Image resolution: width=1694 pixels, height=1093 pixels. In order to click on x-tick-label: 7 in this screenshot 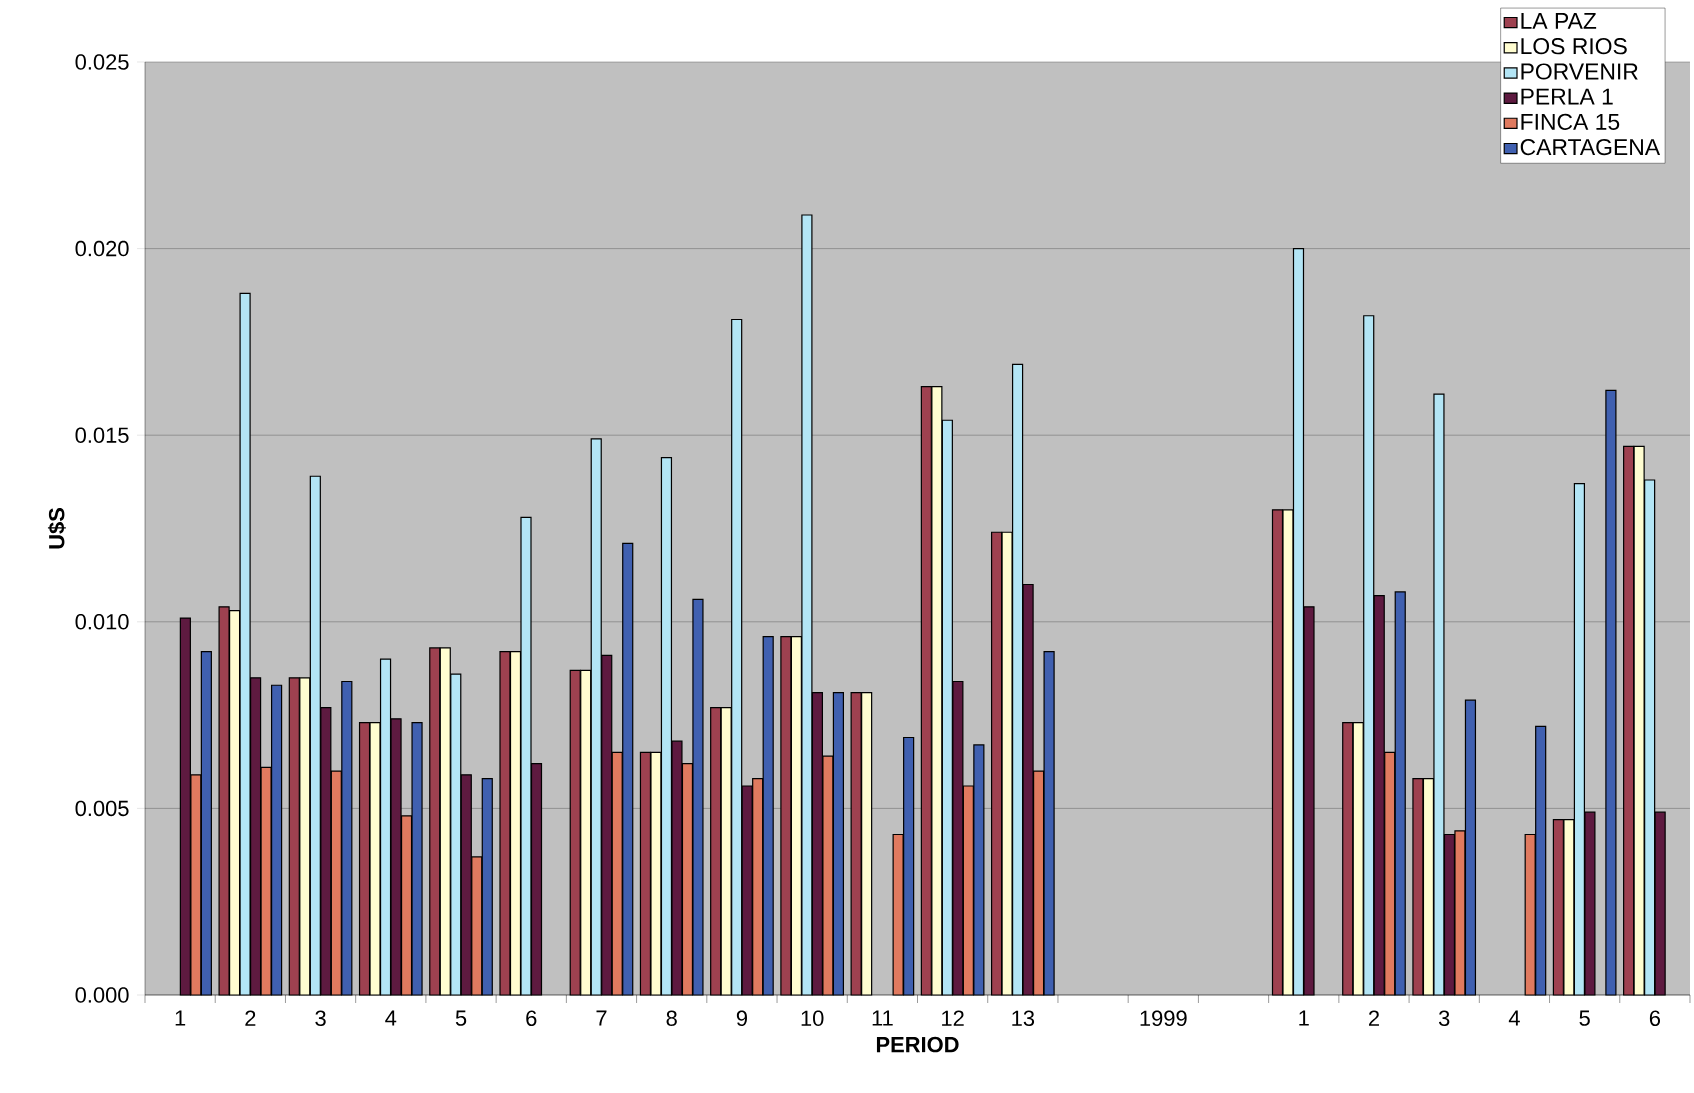, I will do `click(601, 1018)`.